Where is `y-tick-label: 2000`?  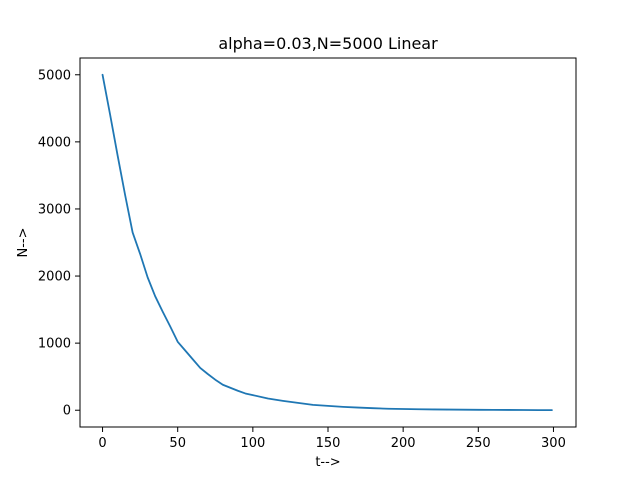 y-tick-label: 2000 is located at coordinates (54, 277).